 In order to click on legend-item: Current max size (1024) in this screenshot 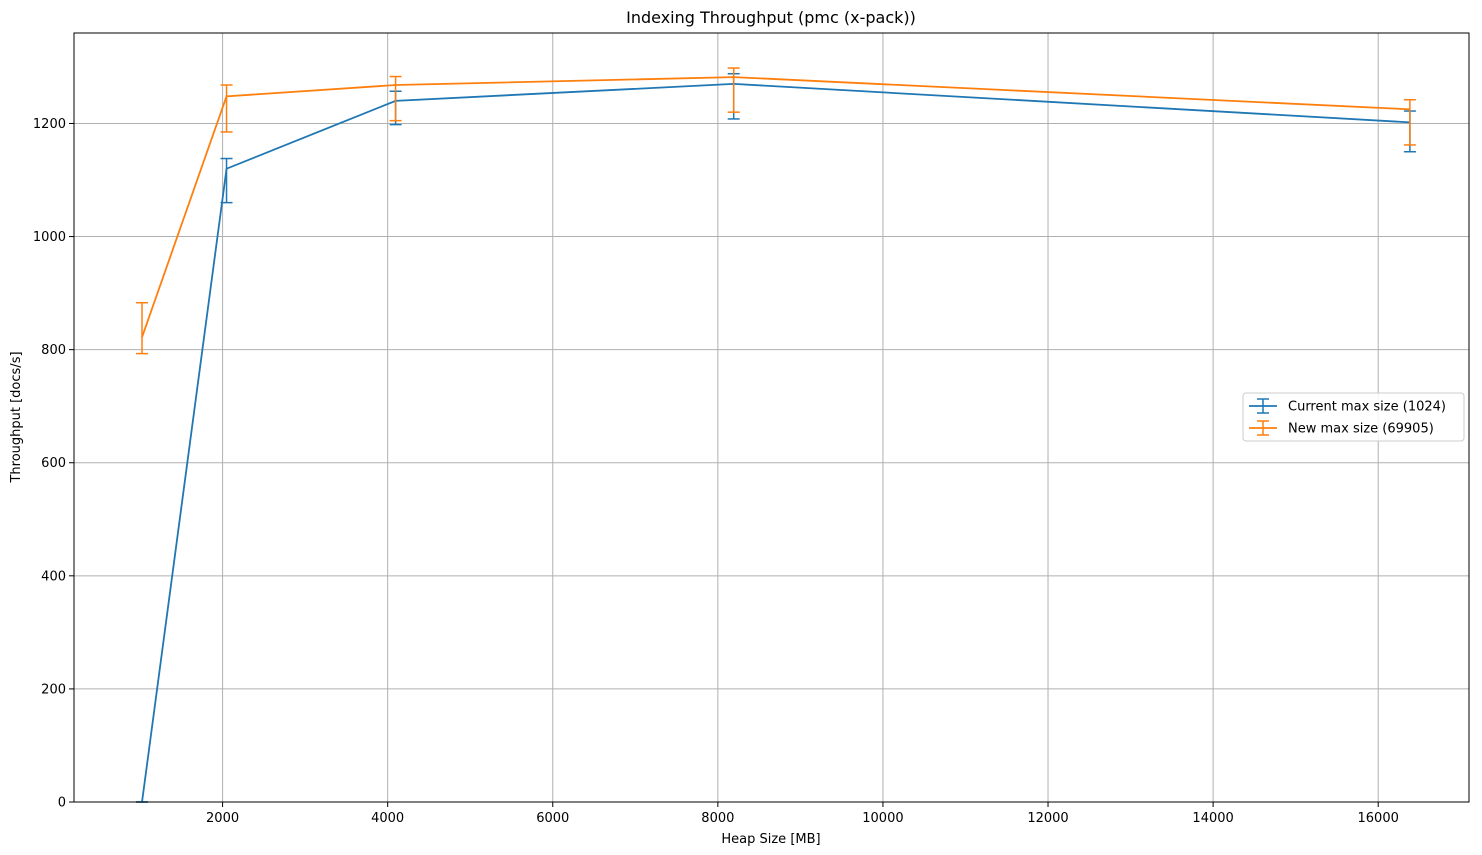, I will do `click(1347, 406)`.